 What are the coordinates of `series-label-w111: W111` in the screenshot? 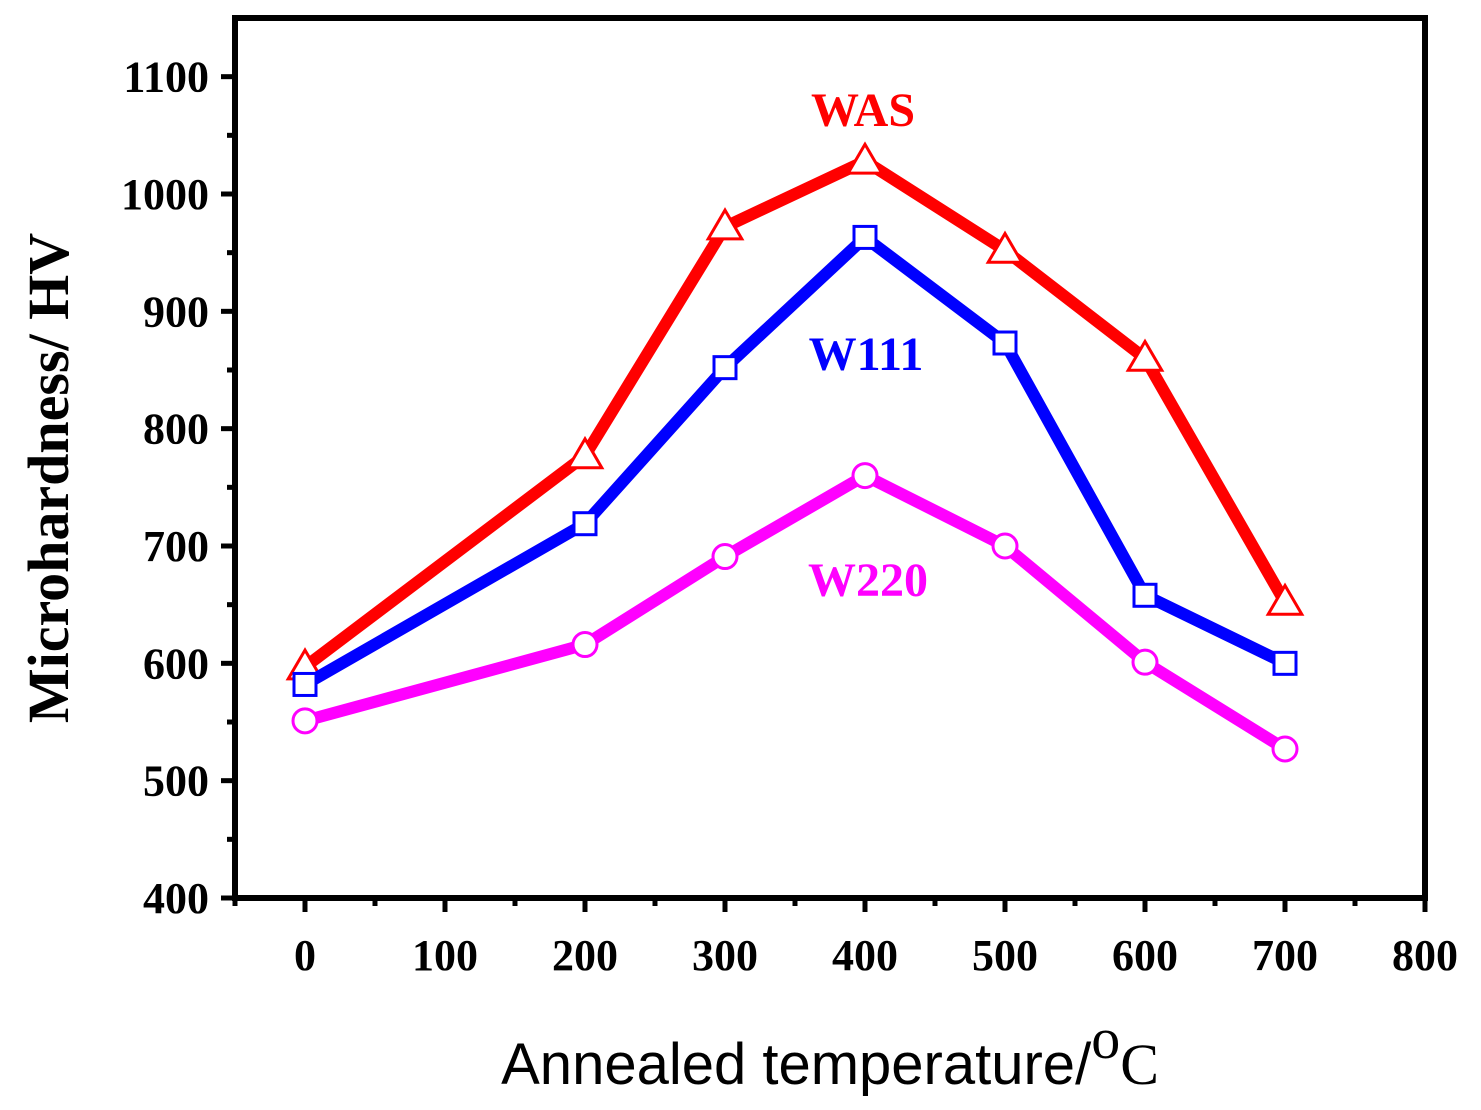 It's located at (866, 354).